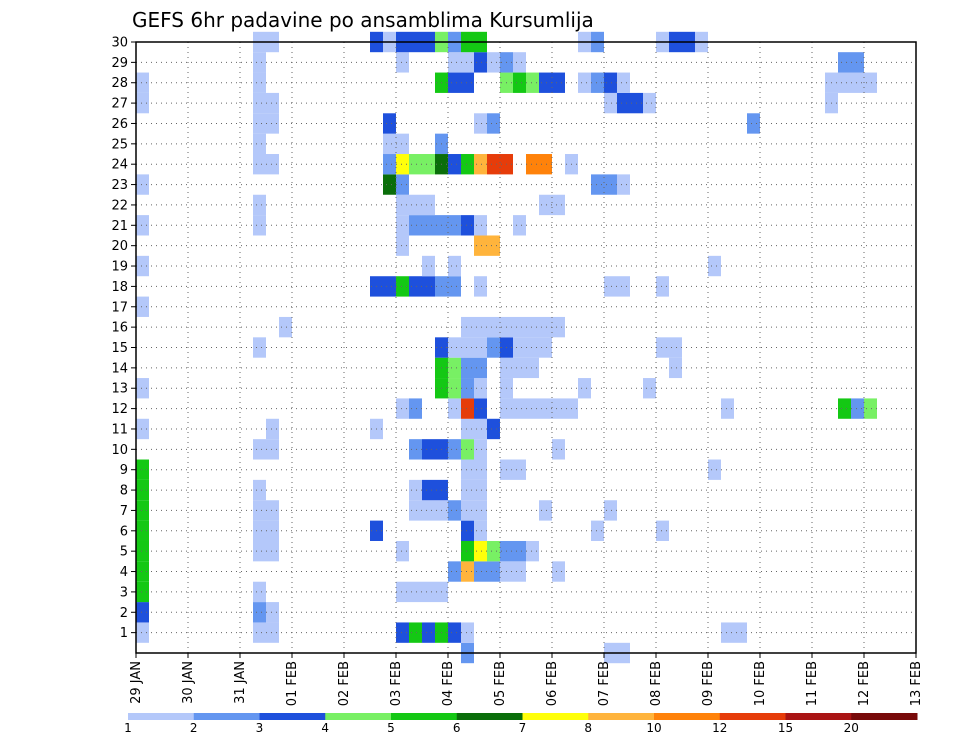  What do you see at coordinates (812, 683) in the screenshot?
I see `x-tick-label: 11 FEB` at bounding box center [812, 683].